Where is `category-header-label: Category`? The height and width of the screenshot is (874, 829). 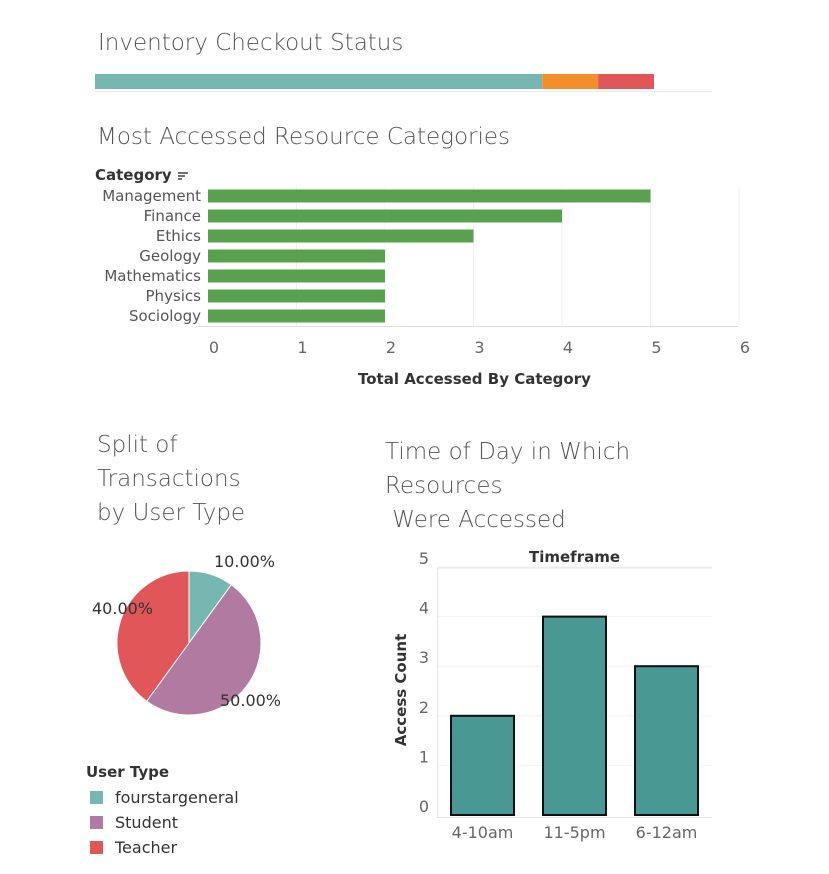
category-header-label: Category is located at coordinates (133, 175).